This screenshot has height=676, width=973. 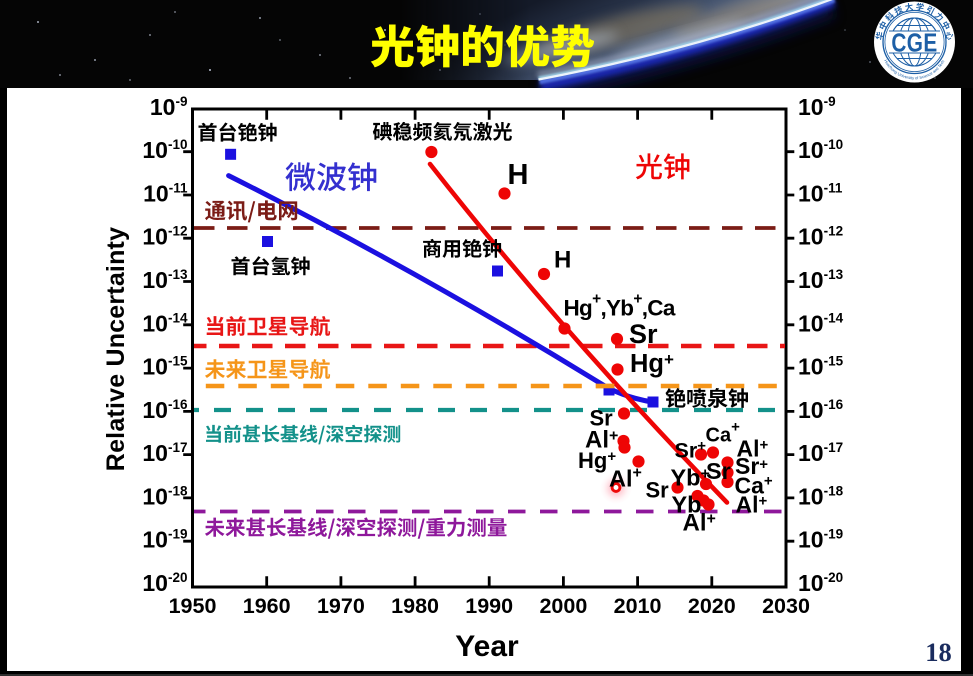 I want to click on svg-text: Hg+, so click(x=652, y=364).